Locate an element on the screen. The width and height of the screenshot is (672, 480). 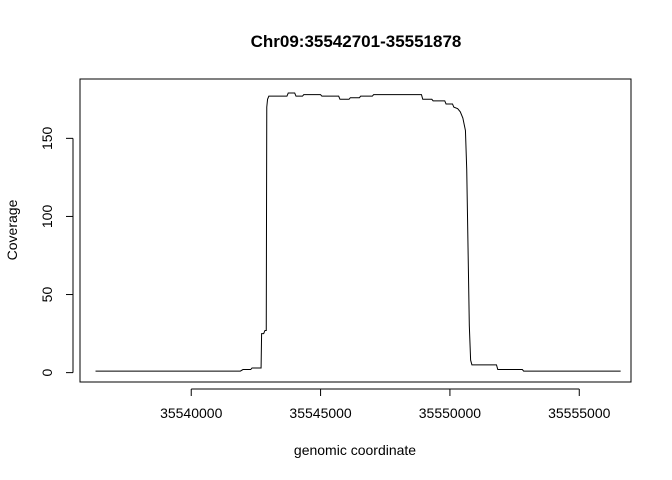
y-tick-label: 100 is located at coordinates (47, 217).